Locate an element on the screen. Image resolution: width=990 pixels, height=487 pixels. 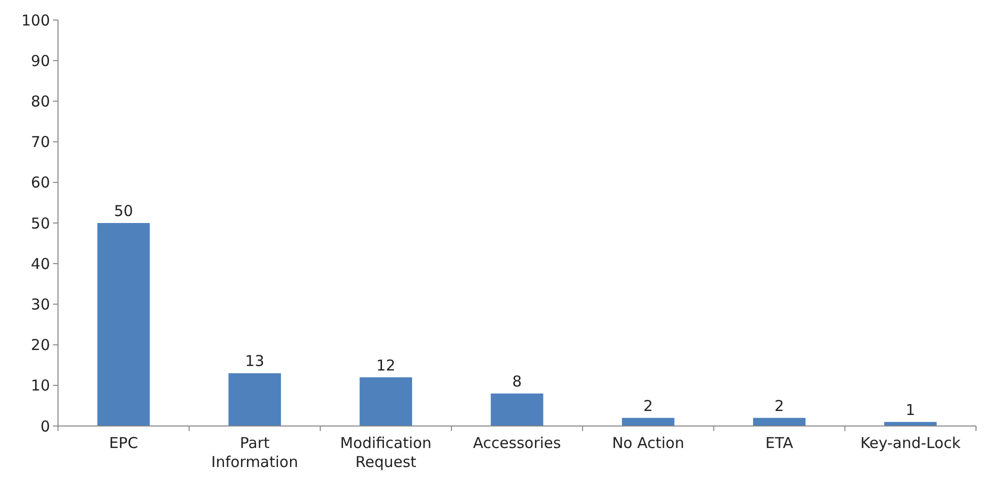
y-tick-label: 20 is located at coordinates (40, 345).